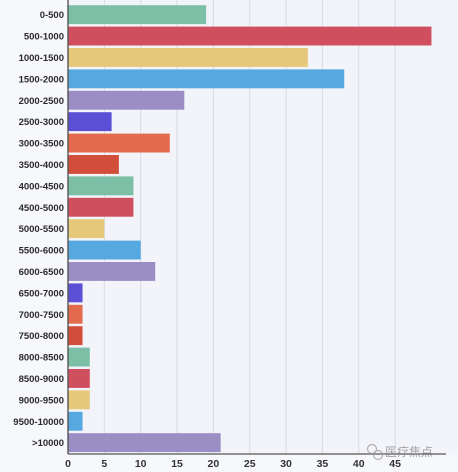  Describe the element at coordinates (323, 464) in the screenshot. I see `x-tick-label: 35` at that location.